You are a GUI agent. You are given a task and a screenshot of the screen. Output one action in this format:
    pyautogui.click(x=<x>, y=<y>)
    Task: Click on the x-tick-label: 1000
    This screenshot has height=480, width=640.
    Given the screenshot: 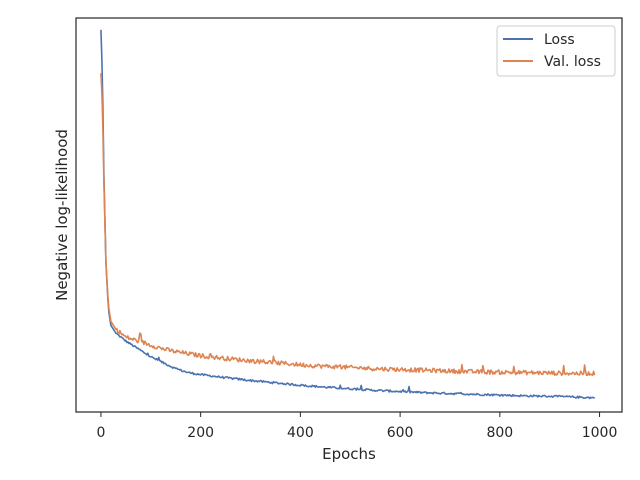 What is the action you would take?
    pyautogui.click(x=600, y=433)
    